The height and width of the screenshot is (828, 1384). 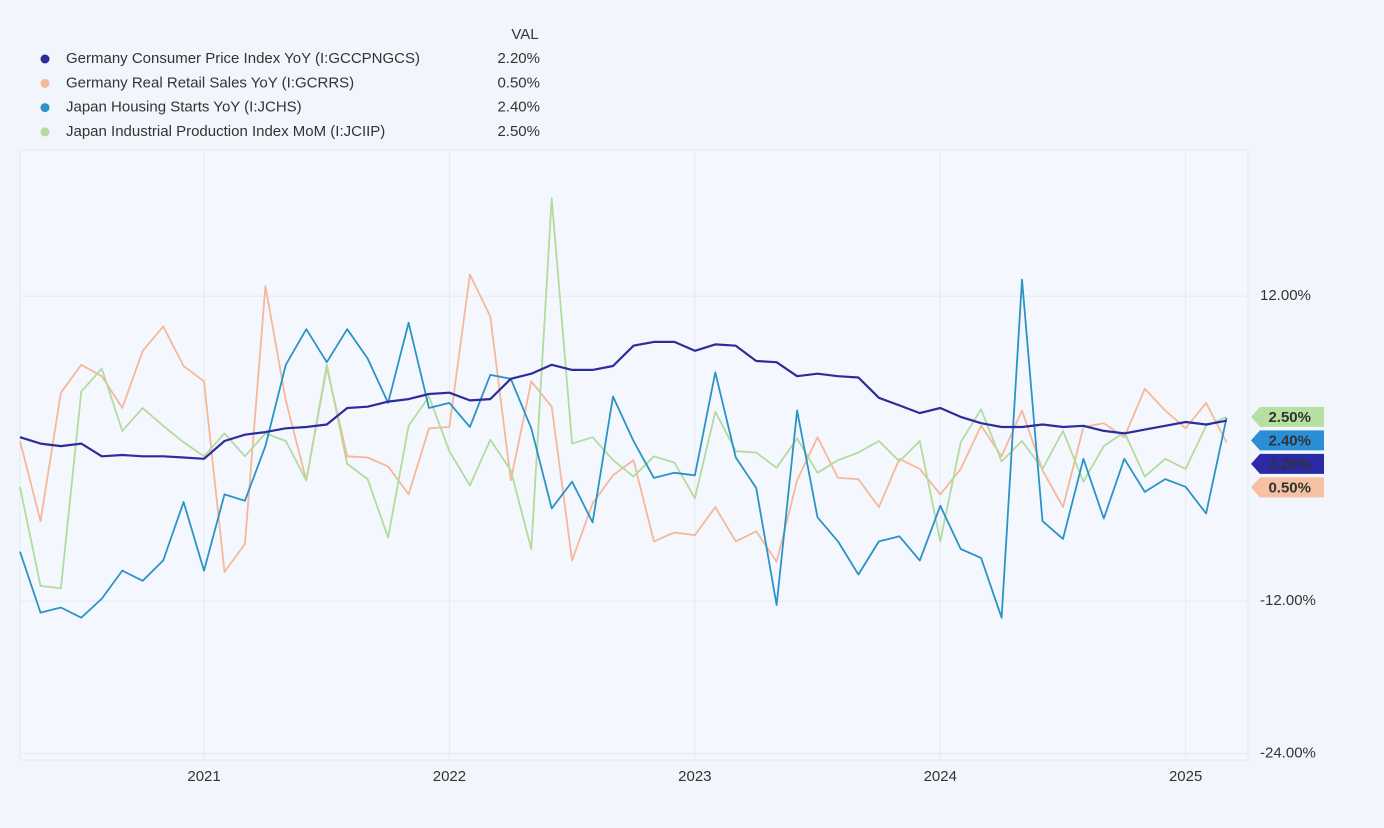 I want to click on value-tag-label: 2.40%, so click(x=1289, y=440).